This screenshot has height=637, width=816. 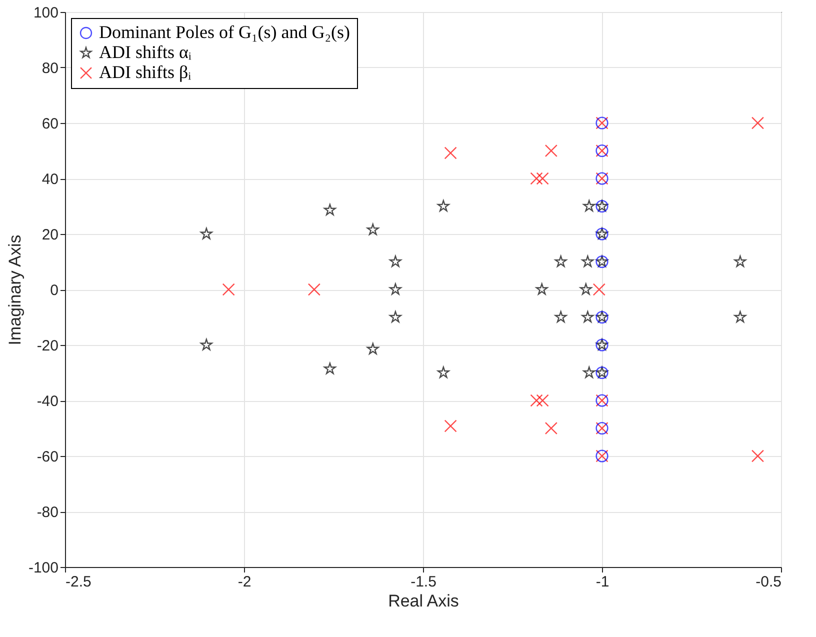 I want to click on y-tick-label: 100, so click(x=45, y=13).